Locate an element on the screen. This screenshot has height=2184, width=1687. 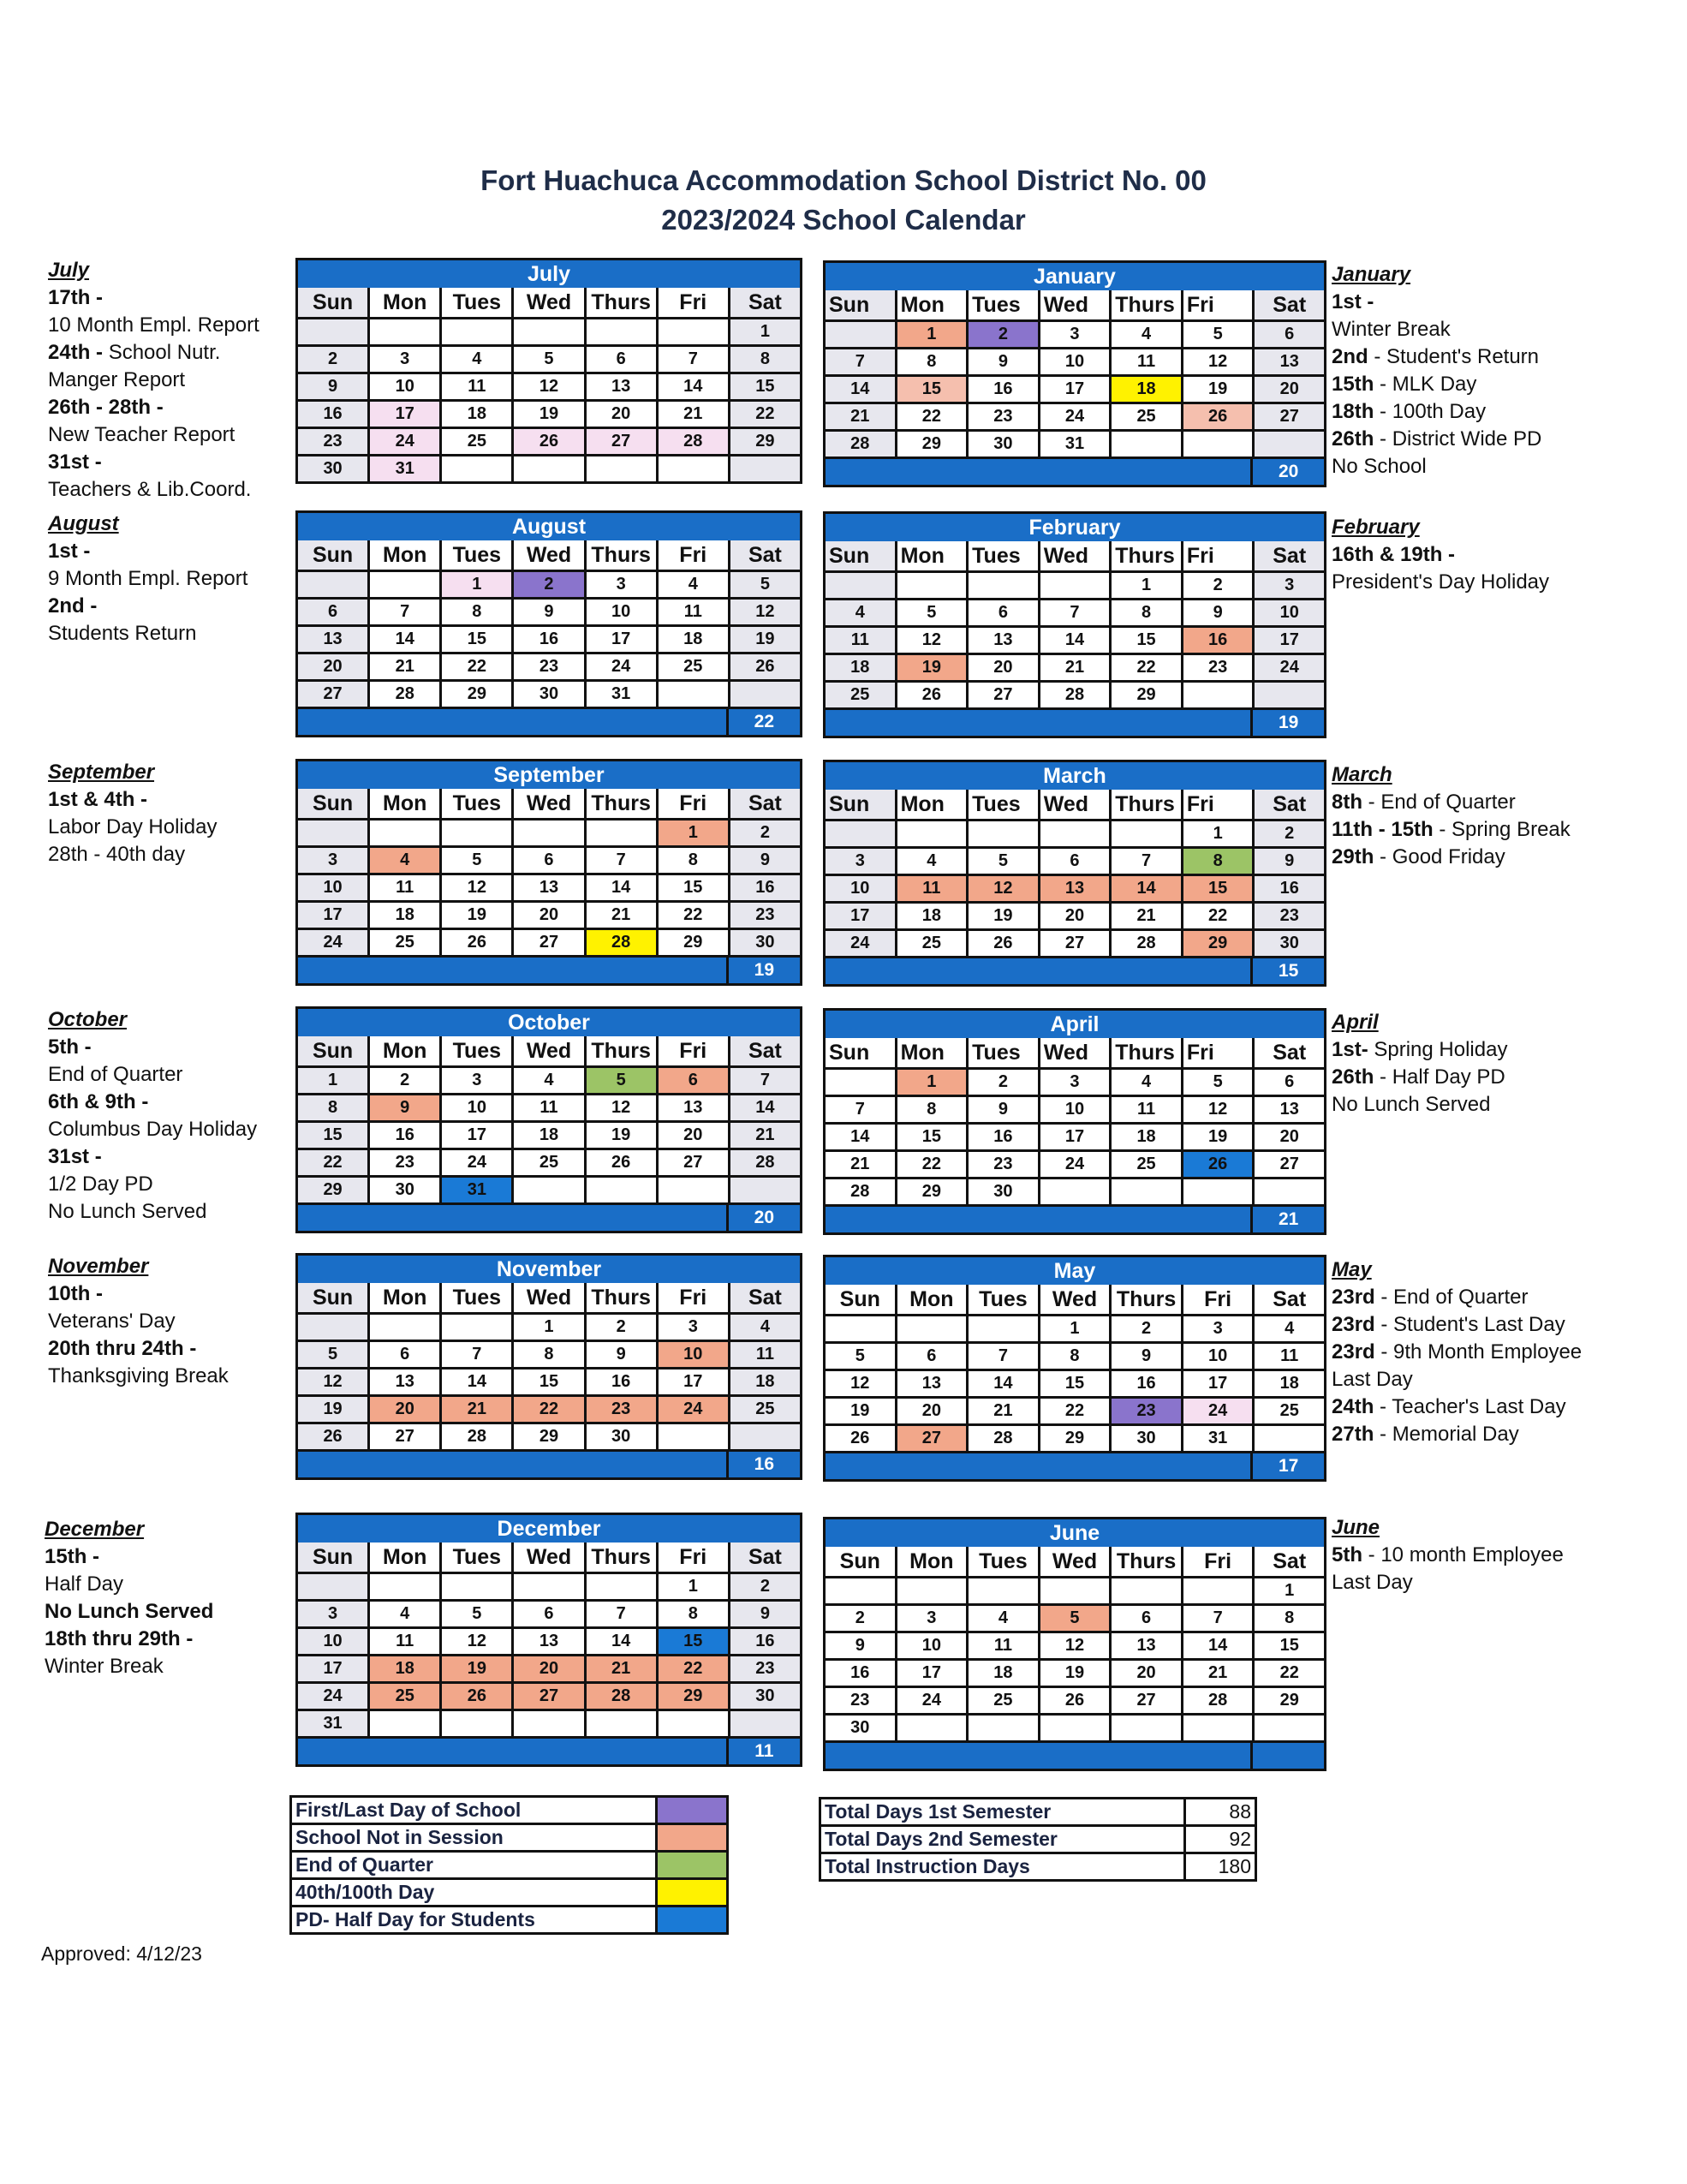
note-date: 18th is located at coordinates (1353, 411).